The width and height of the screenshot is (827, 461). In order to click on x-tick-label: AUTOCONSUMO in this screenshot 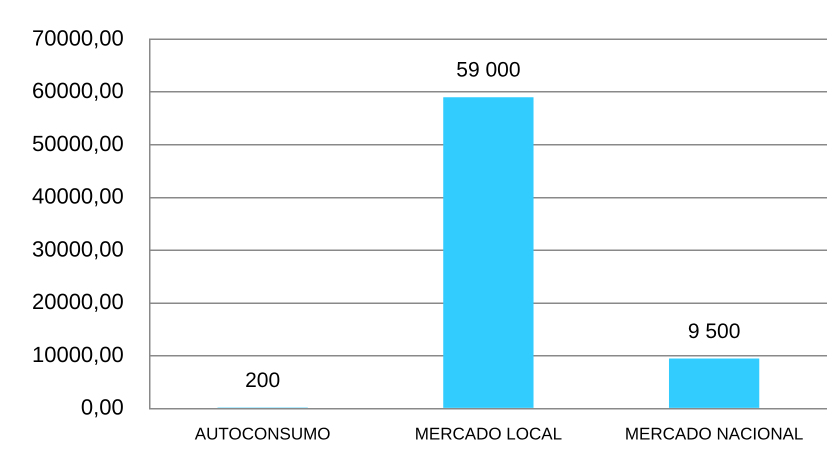, I will do `click(262, 434)`.